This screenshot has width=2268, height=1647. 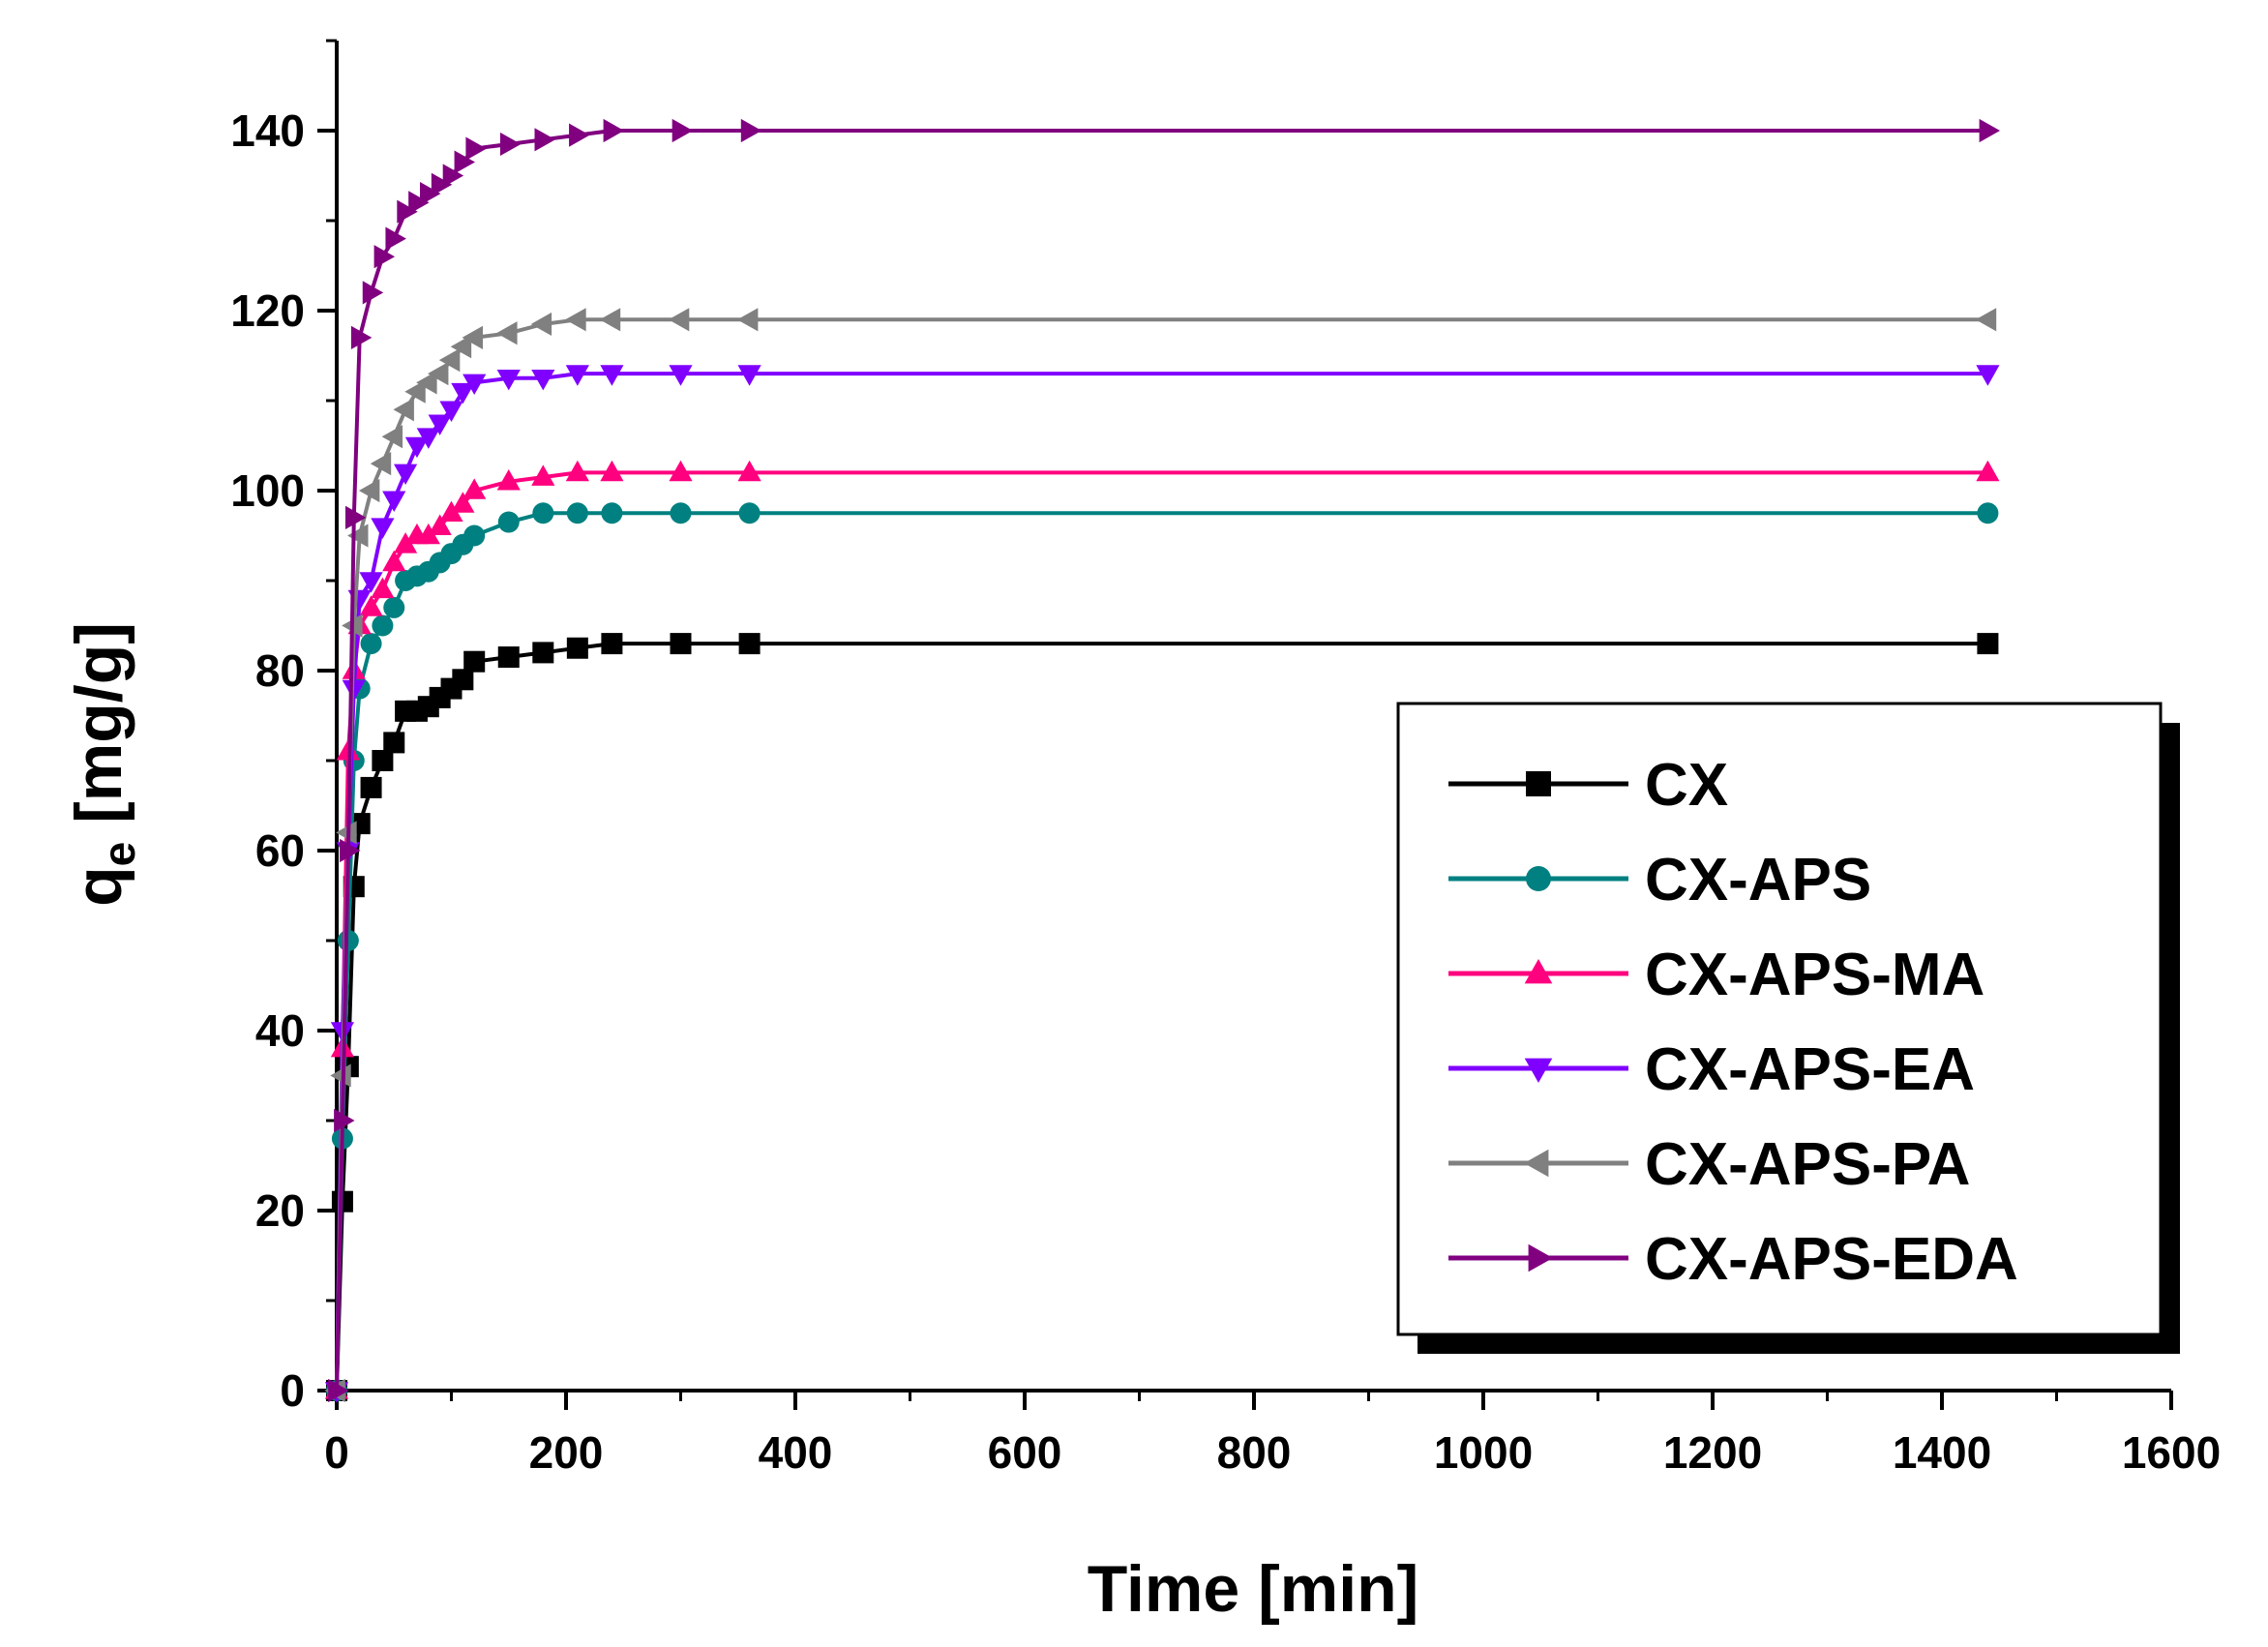 I want to click on y-axis-title: qe [mg/g], so click(x=103, y=765).